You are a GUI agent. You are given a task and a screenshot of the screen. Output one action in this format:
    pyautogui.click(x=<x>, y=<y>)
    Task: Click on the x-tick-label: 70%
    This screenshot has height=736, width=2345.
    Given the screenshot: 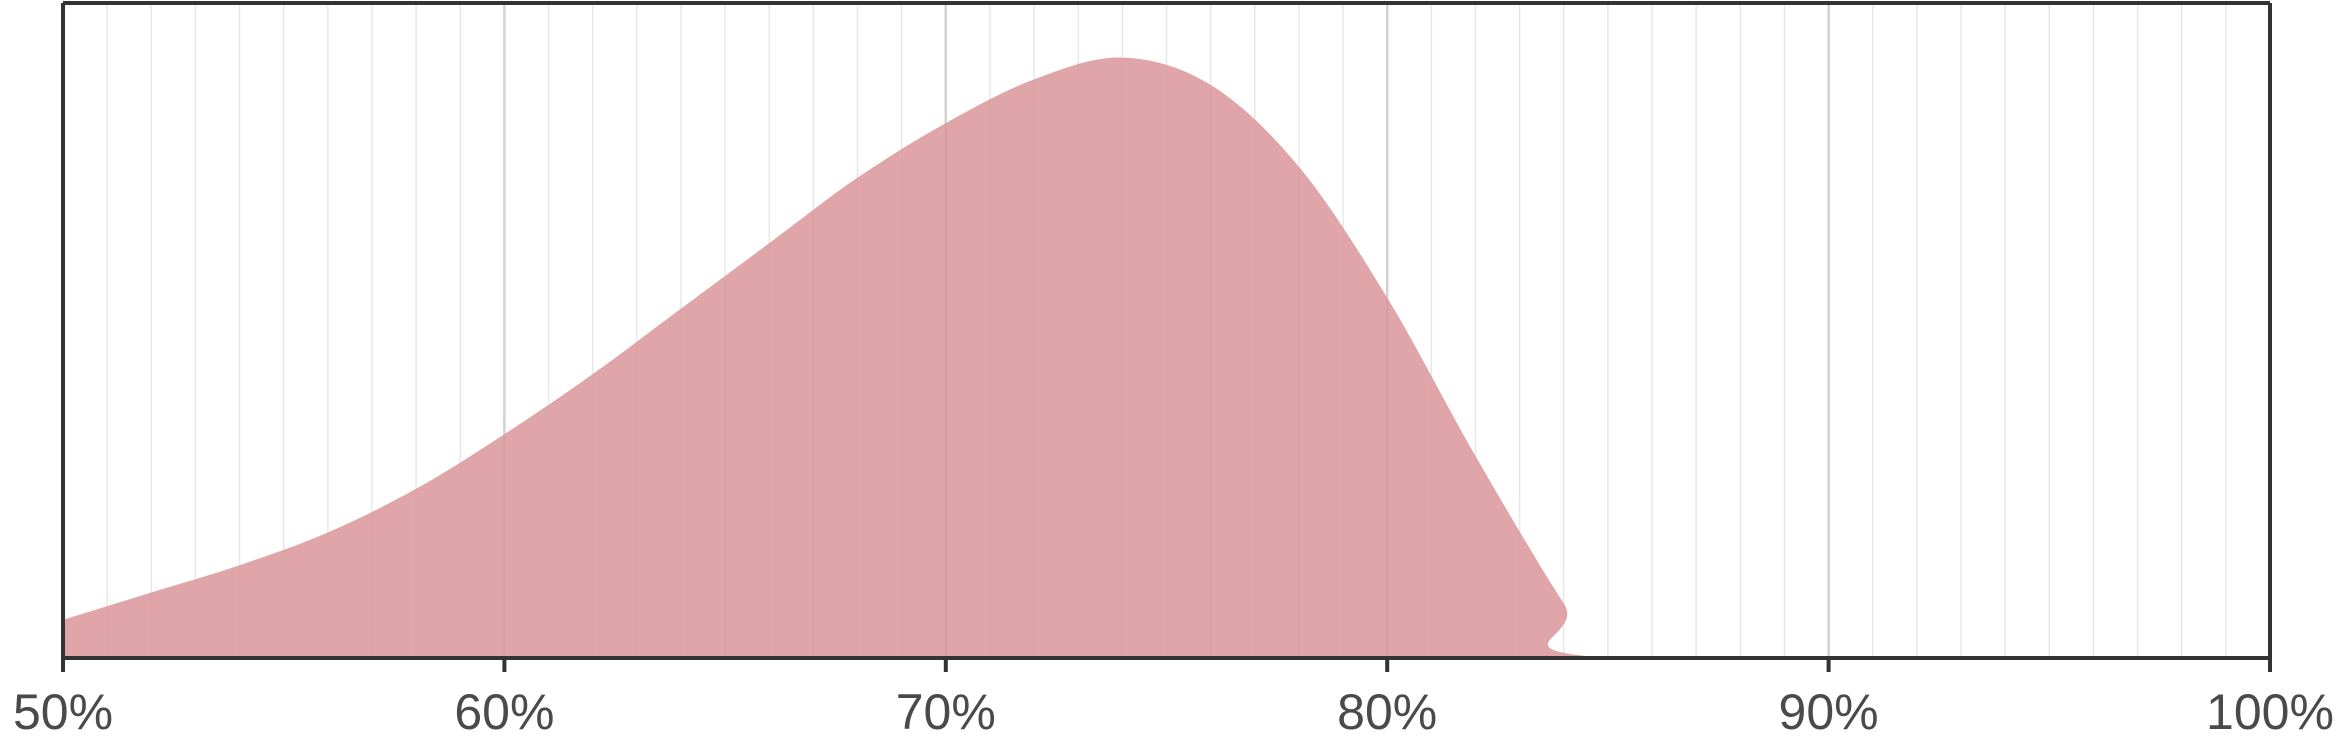 What is the action you would take?
    pyautogui.click(x=946, y=710)
    